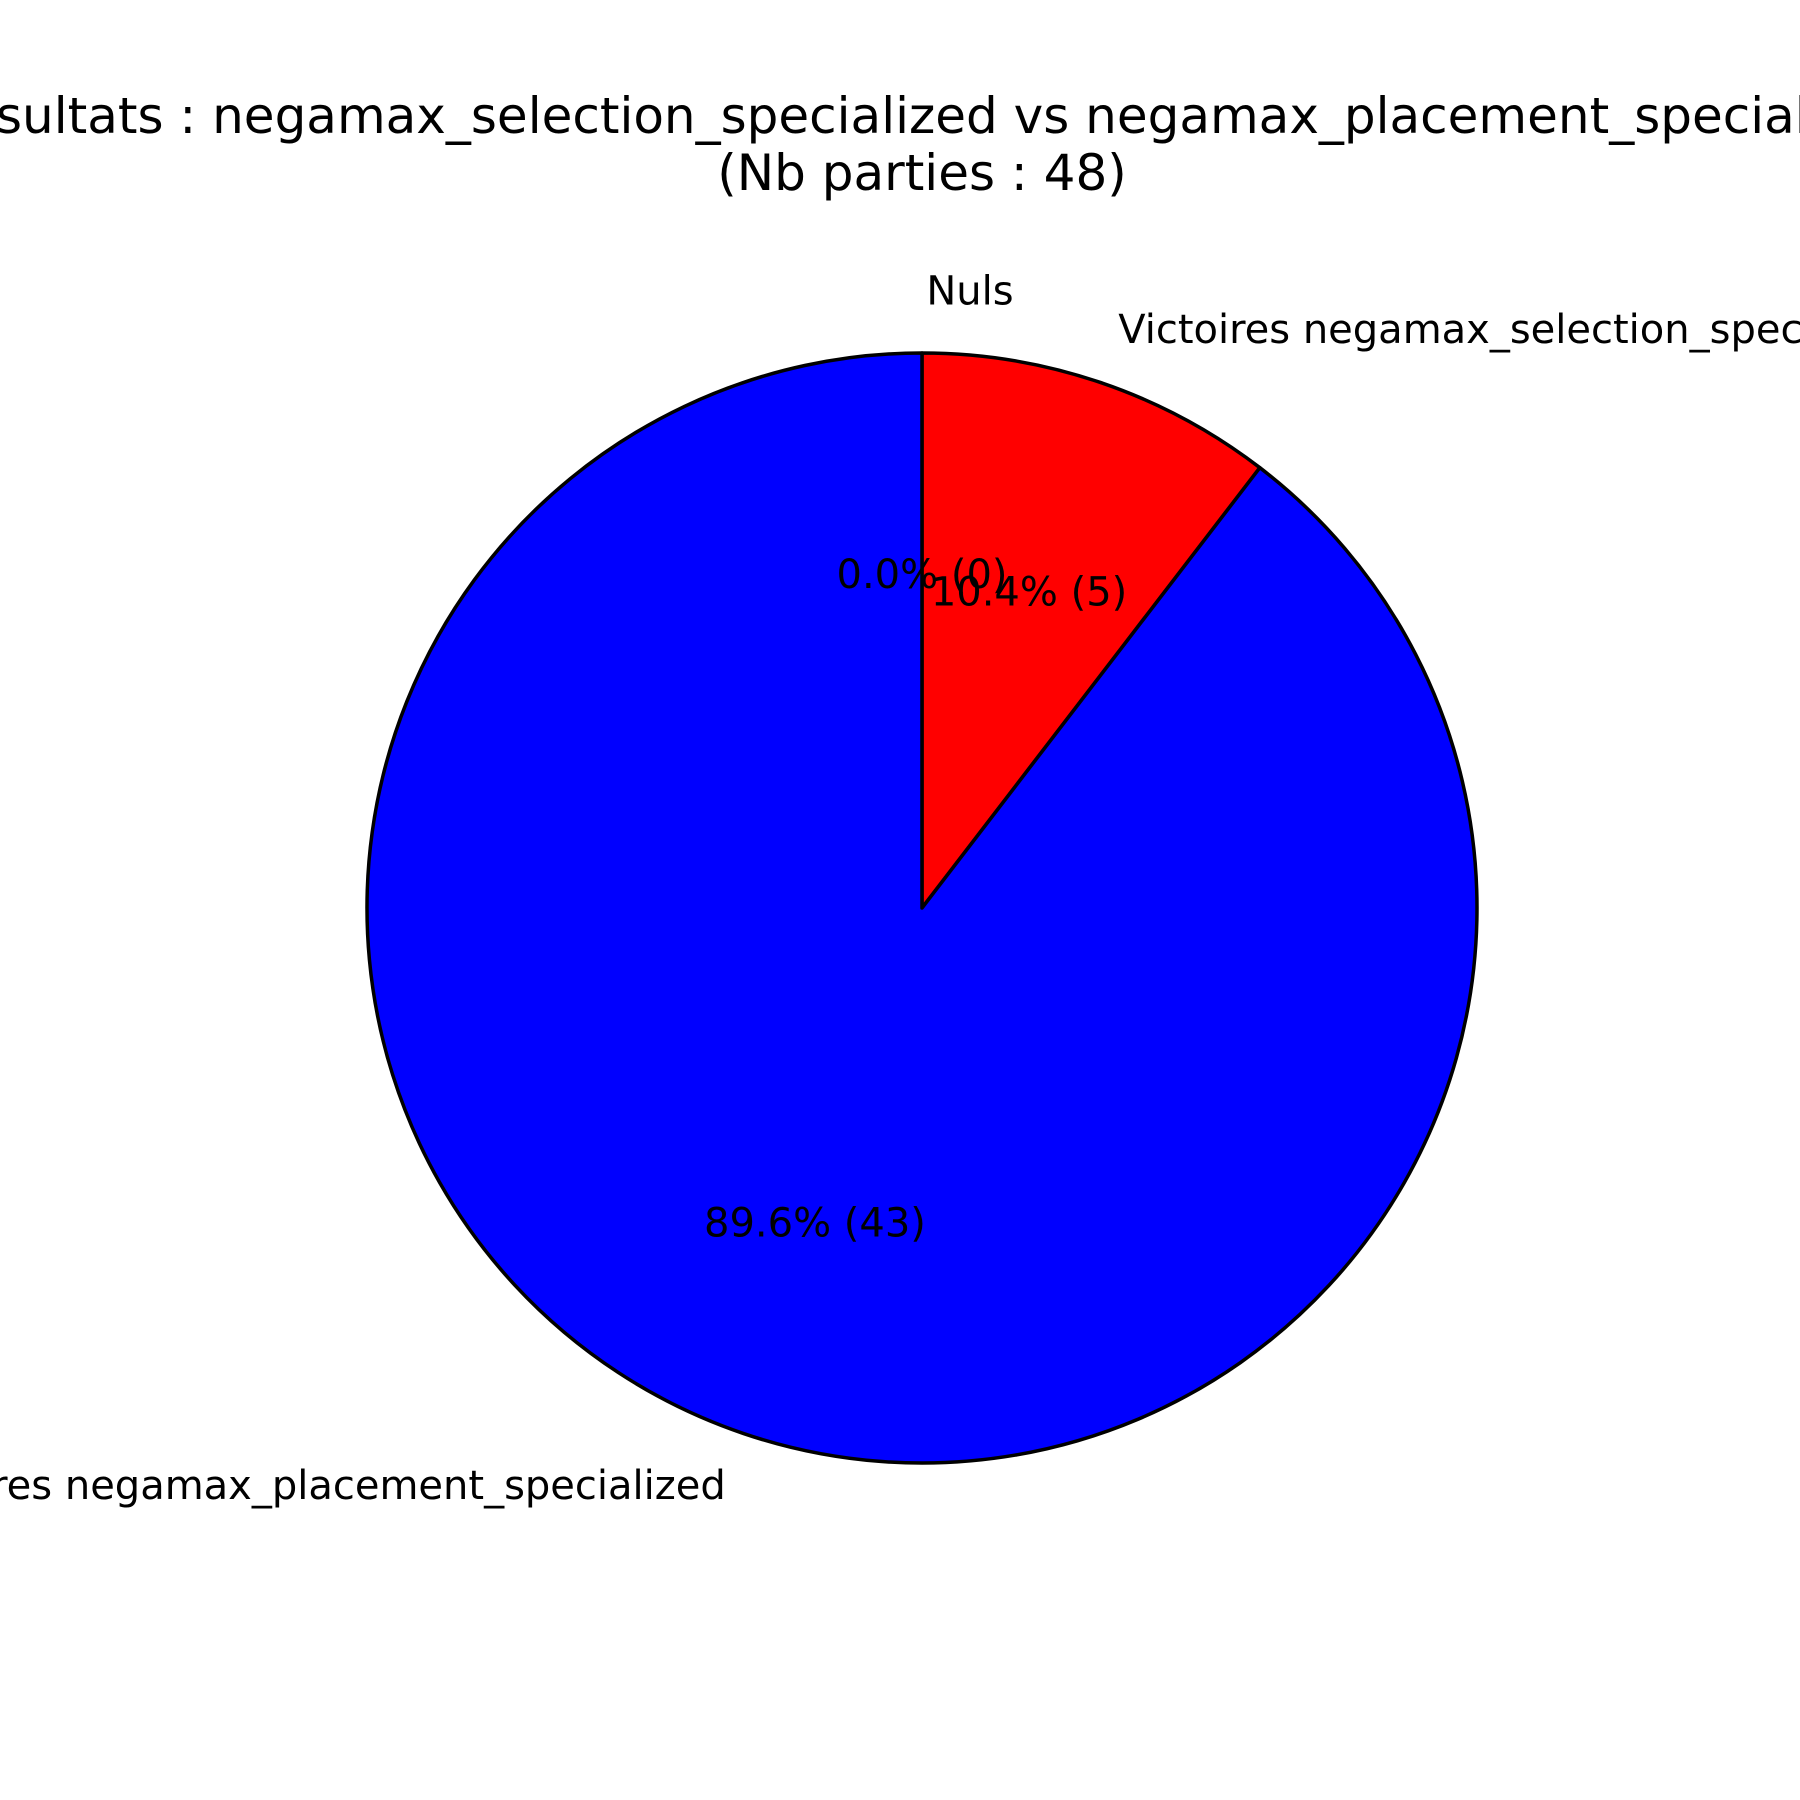  I want to click on chart-subtitle: (Nb parties : 48), so click(922, 173).